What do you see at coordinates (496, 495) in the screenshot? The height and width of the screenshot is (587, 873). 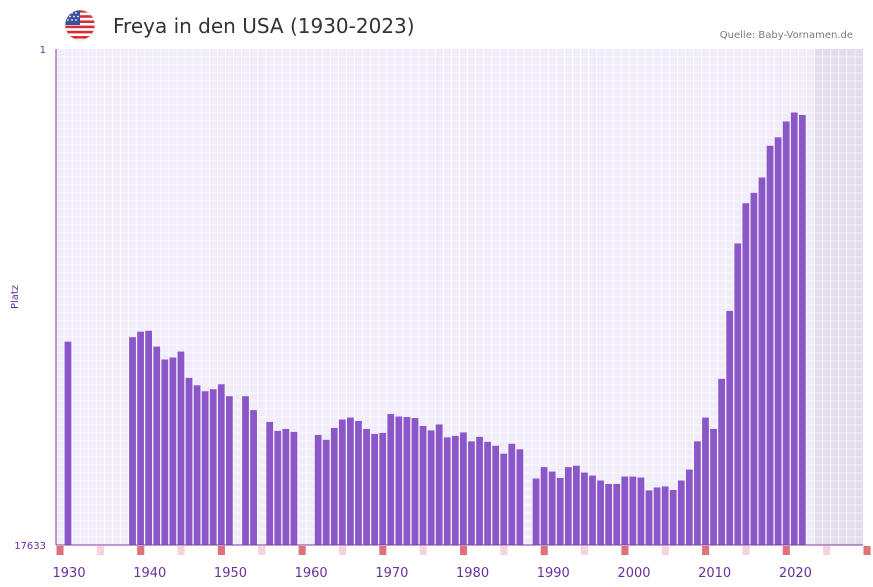 I see `bar-1983` at bounding box center [496, 495].